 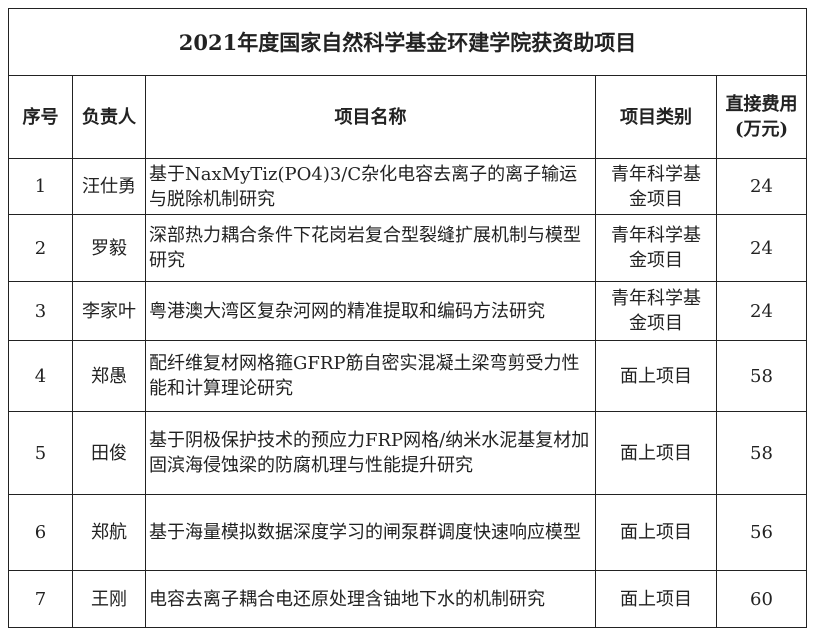 I want to click on header-category: 项目类别, so click(x=656, y=117).